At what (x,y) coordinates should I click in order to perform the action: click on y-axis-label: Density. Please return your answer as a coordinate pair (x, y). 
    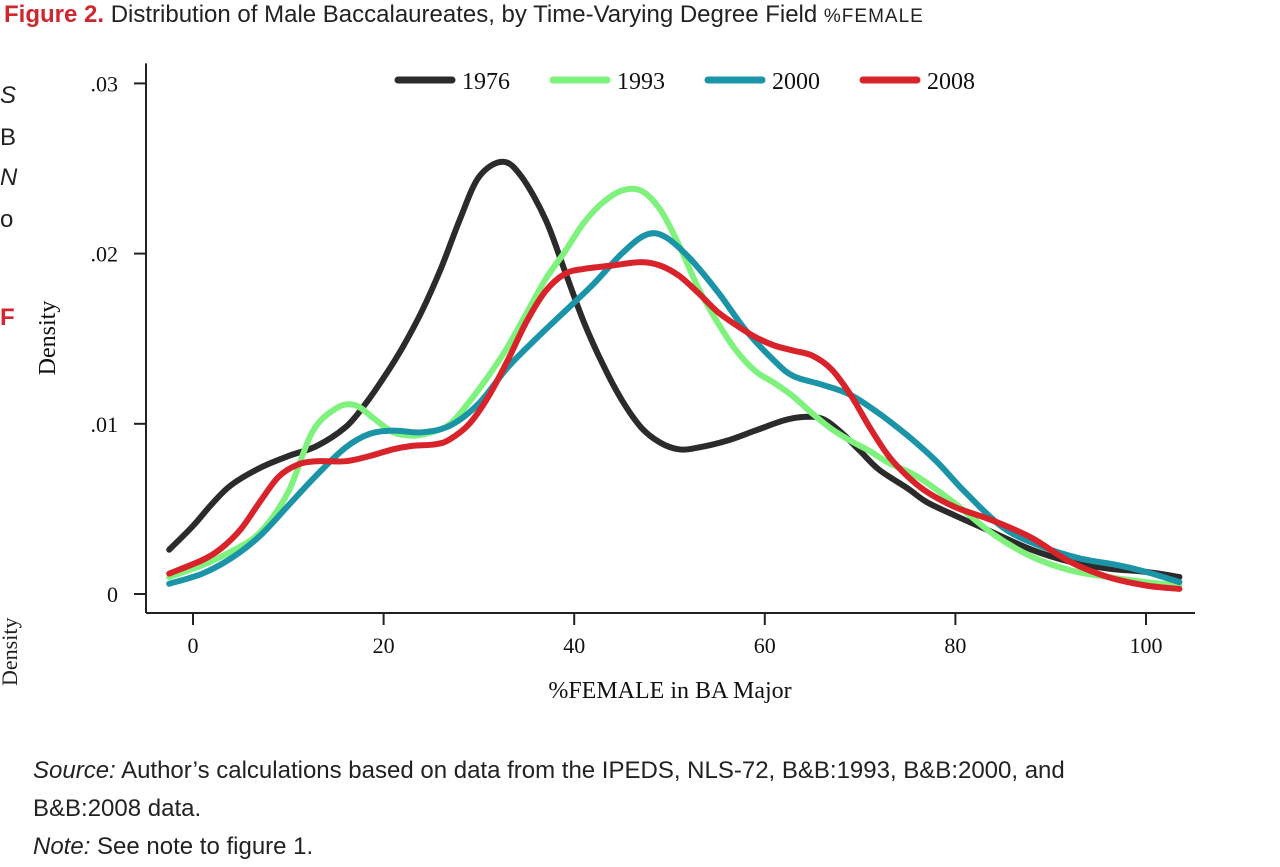
    Looking at the image, I should click on (48, 338).